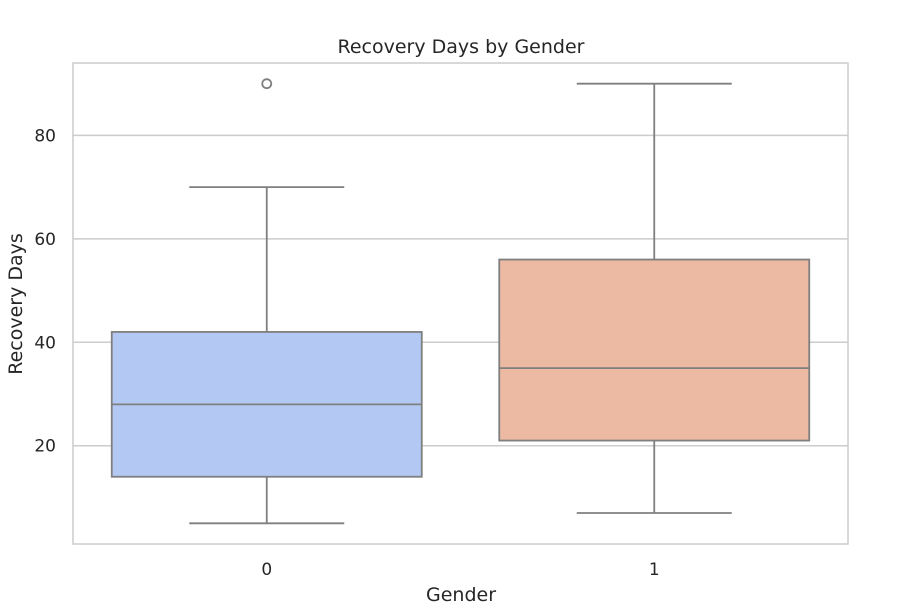  Describe the element at coordinates (45, 343) in the screenshot. I see `y-tick-label: 40` at that location.